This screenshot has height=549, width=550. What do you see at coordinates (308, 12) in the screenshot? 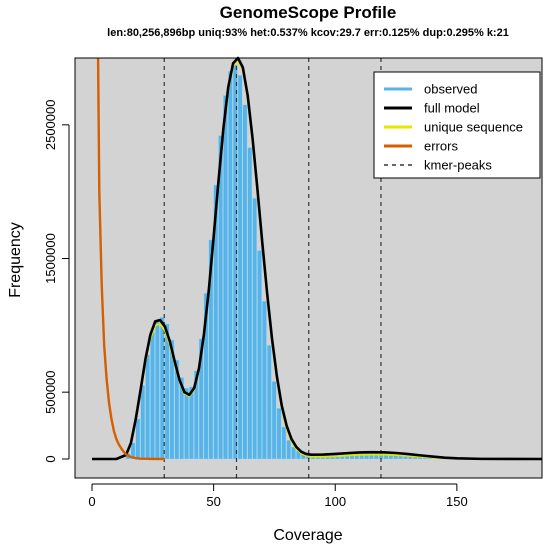
I see `chart-title: GenomeScope Profile` at bounding box center [308, 12].